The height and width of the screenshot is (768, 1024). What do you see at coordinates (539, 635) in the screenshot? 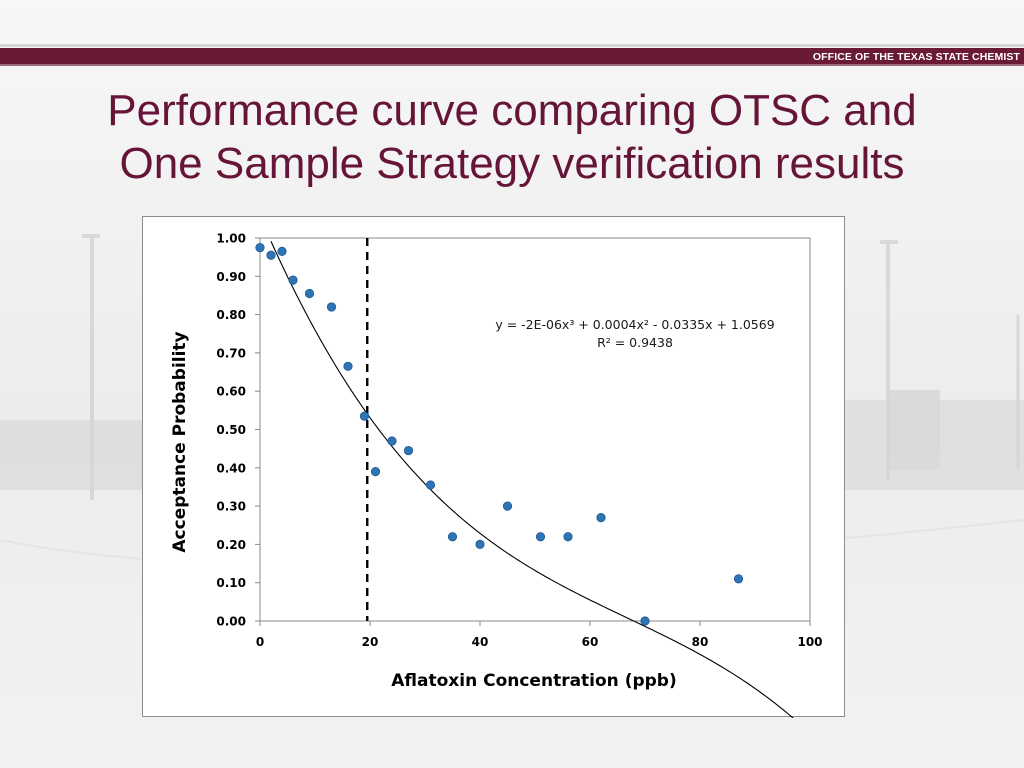
I see `x-axis-ticks: 0 20 40 60 80 100` at bounding box center [539, 635].